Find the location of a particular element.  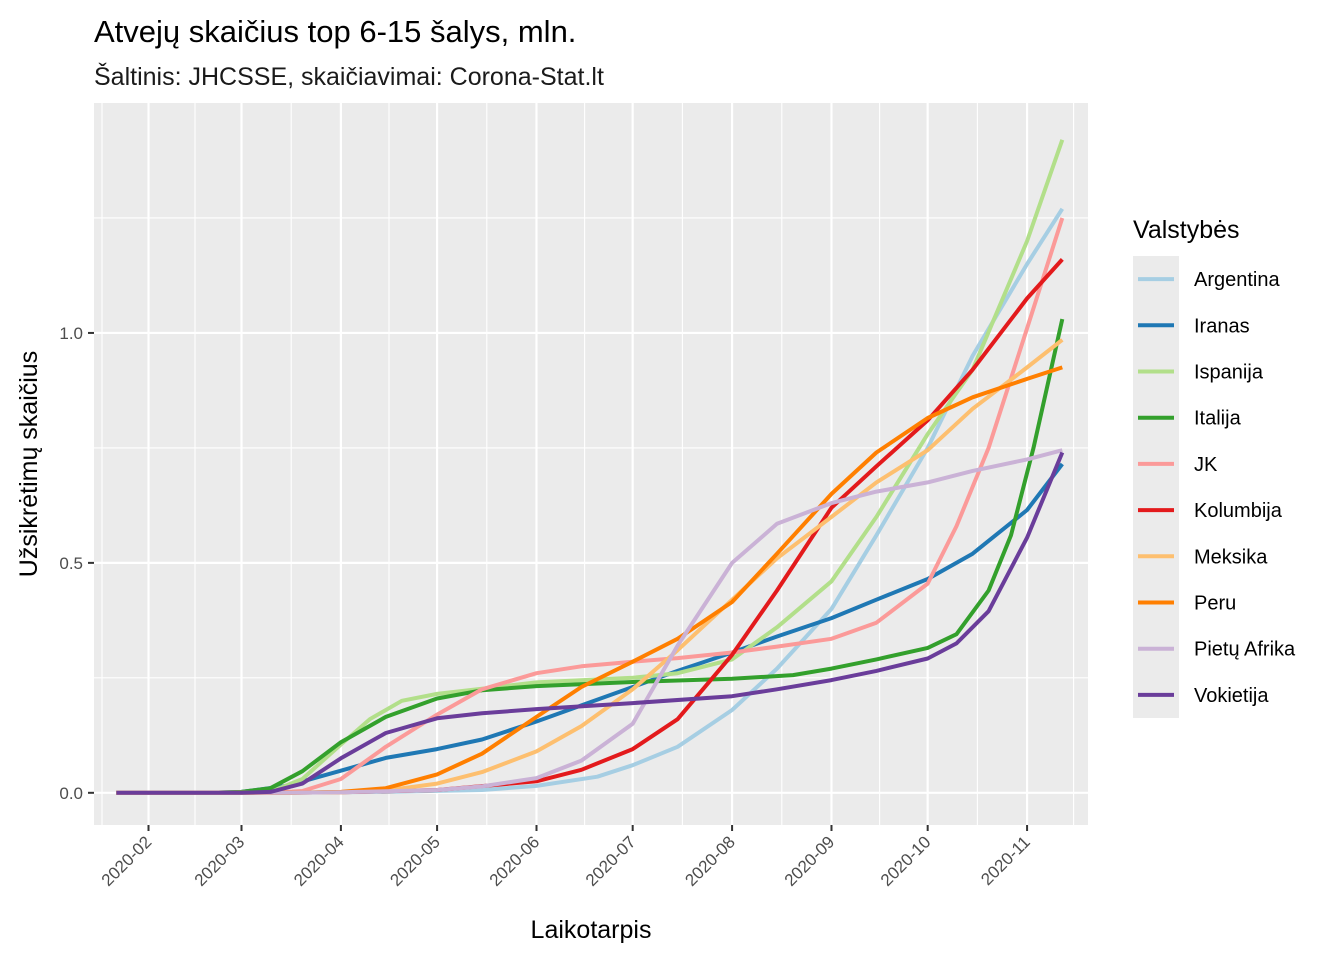

x-tick-label: 2020-06 is located at coordinates (515, 861).